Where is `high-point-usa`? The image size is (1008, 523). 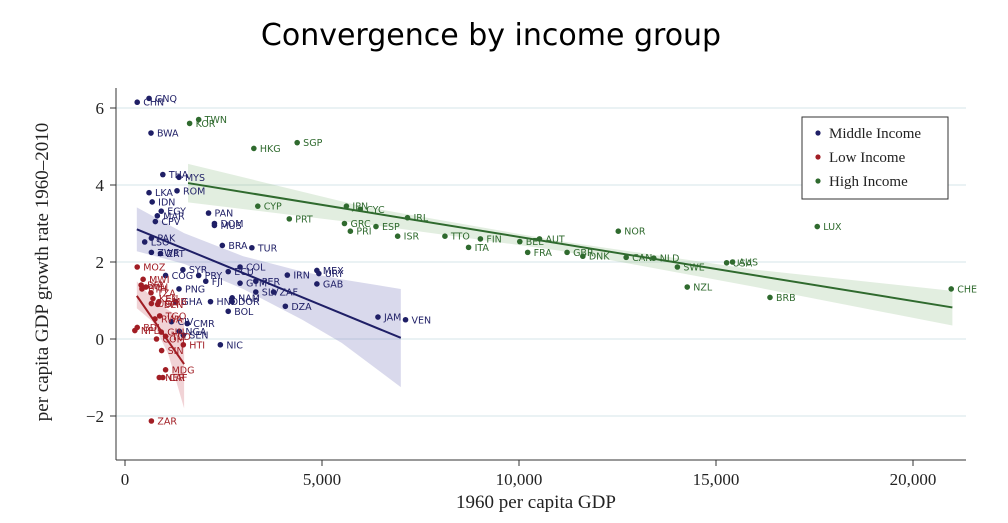 high-point-usa is located at coordinates (726, 262).